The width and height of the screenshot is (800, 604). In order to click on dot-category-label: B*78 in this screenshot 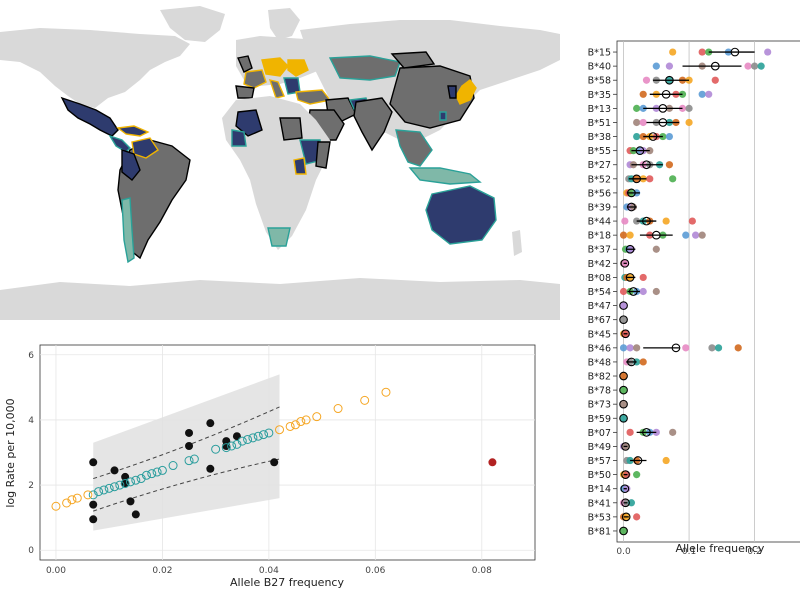, I will do `click(599, 391)`.